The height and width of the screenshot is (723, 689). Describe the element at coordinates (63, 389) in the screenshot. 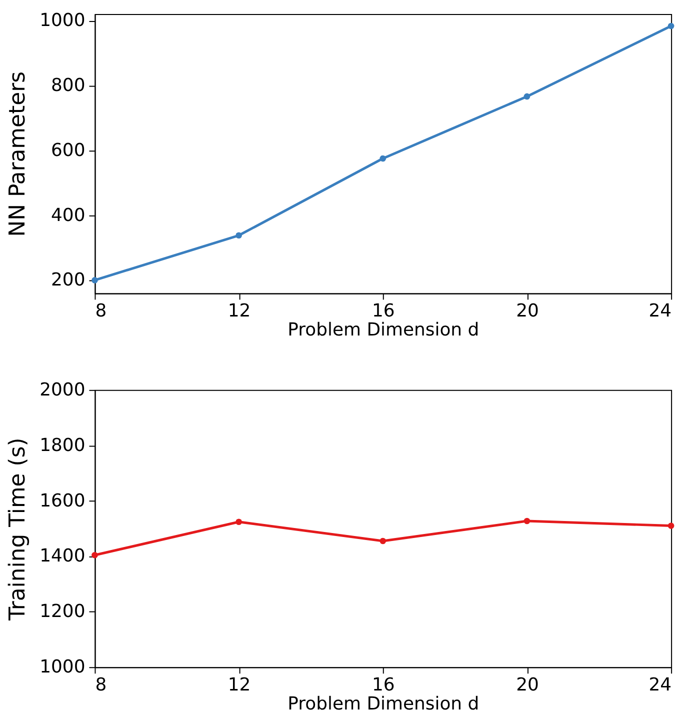

I see `y-tick-label: 2000` at that location.